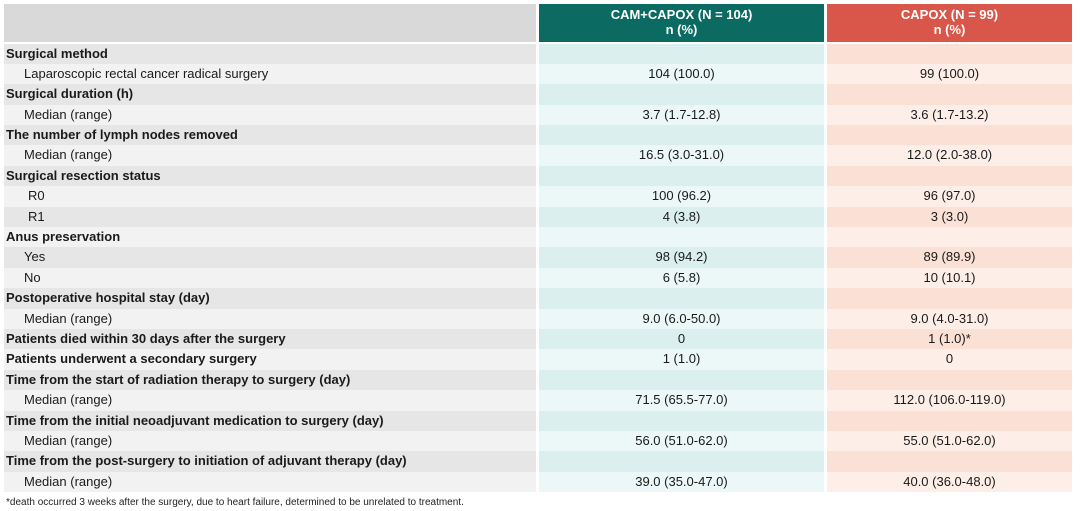  I want to click on table-row: Surgical method, so click(538, 53).